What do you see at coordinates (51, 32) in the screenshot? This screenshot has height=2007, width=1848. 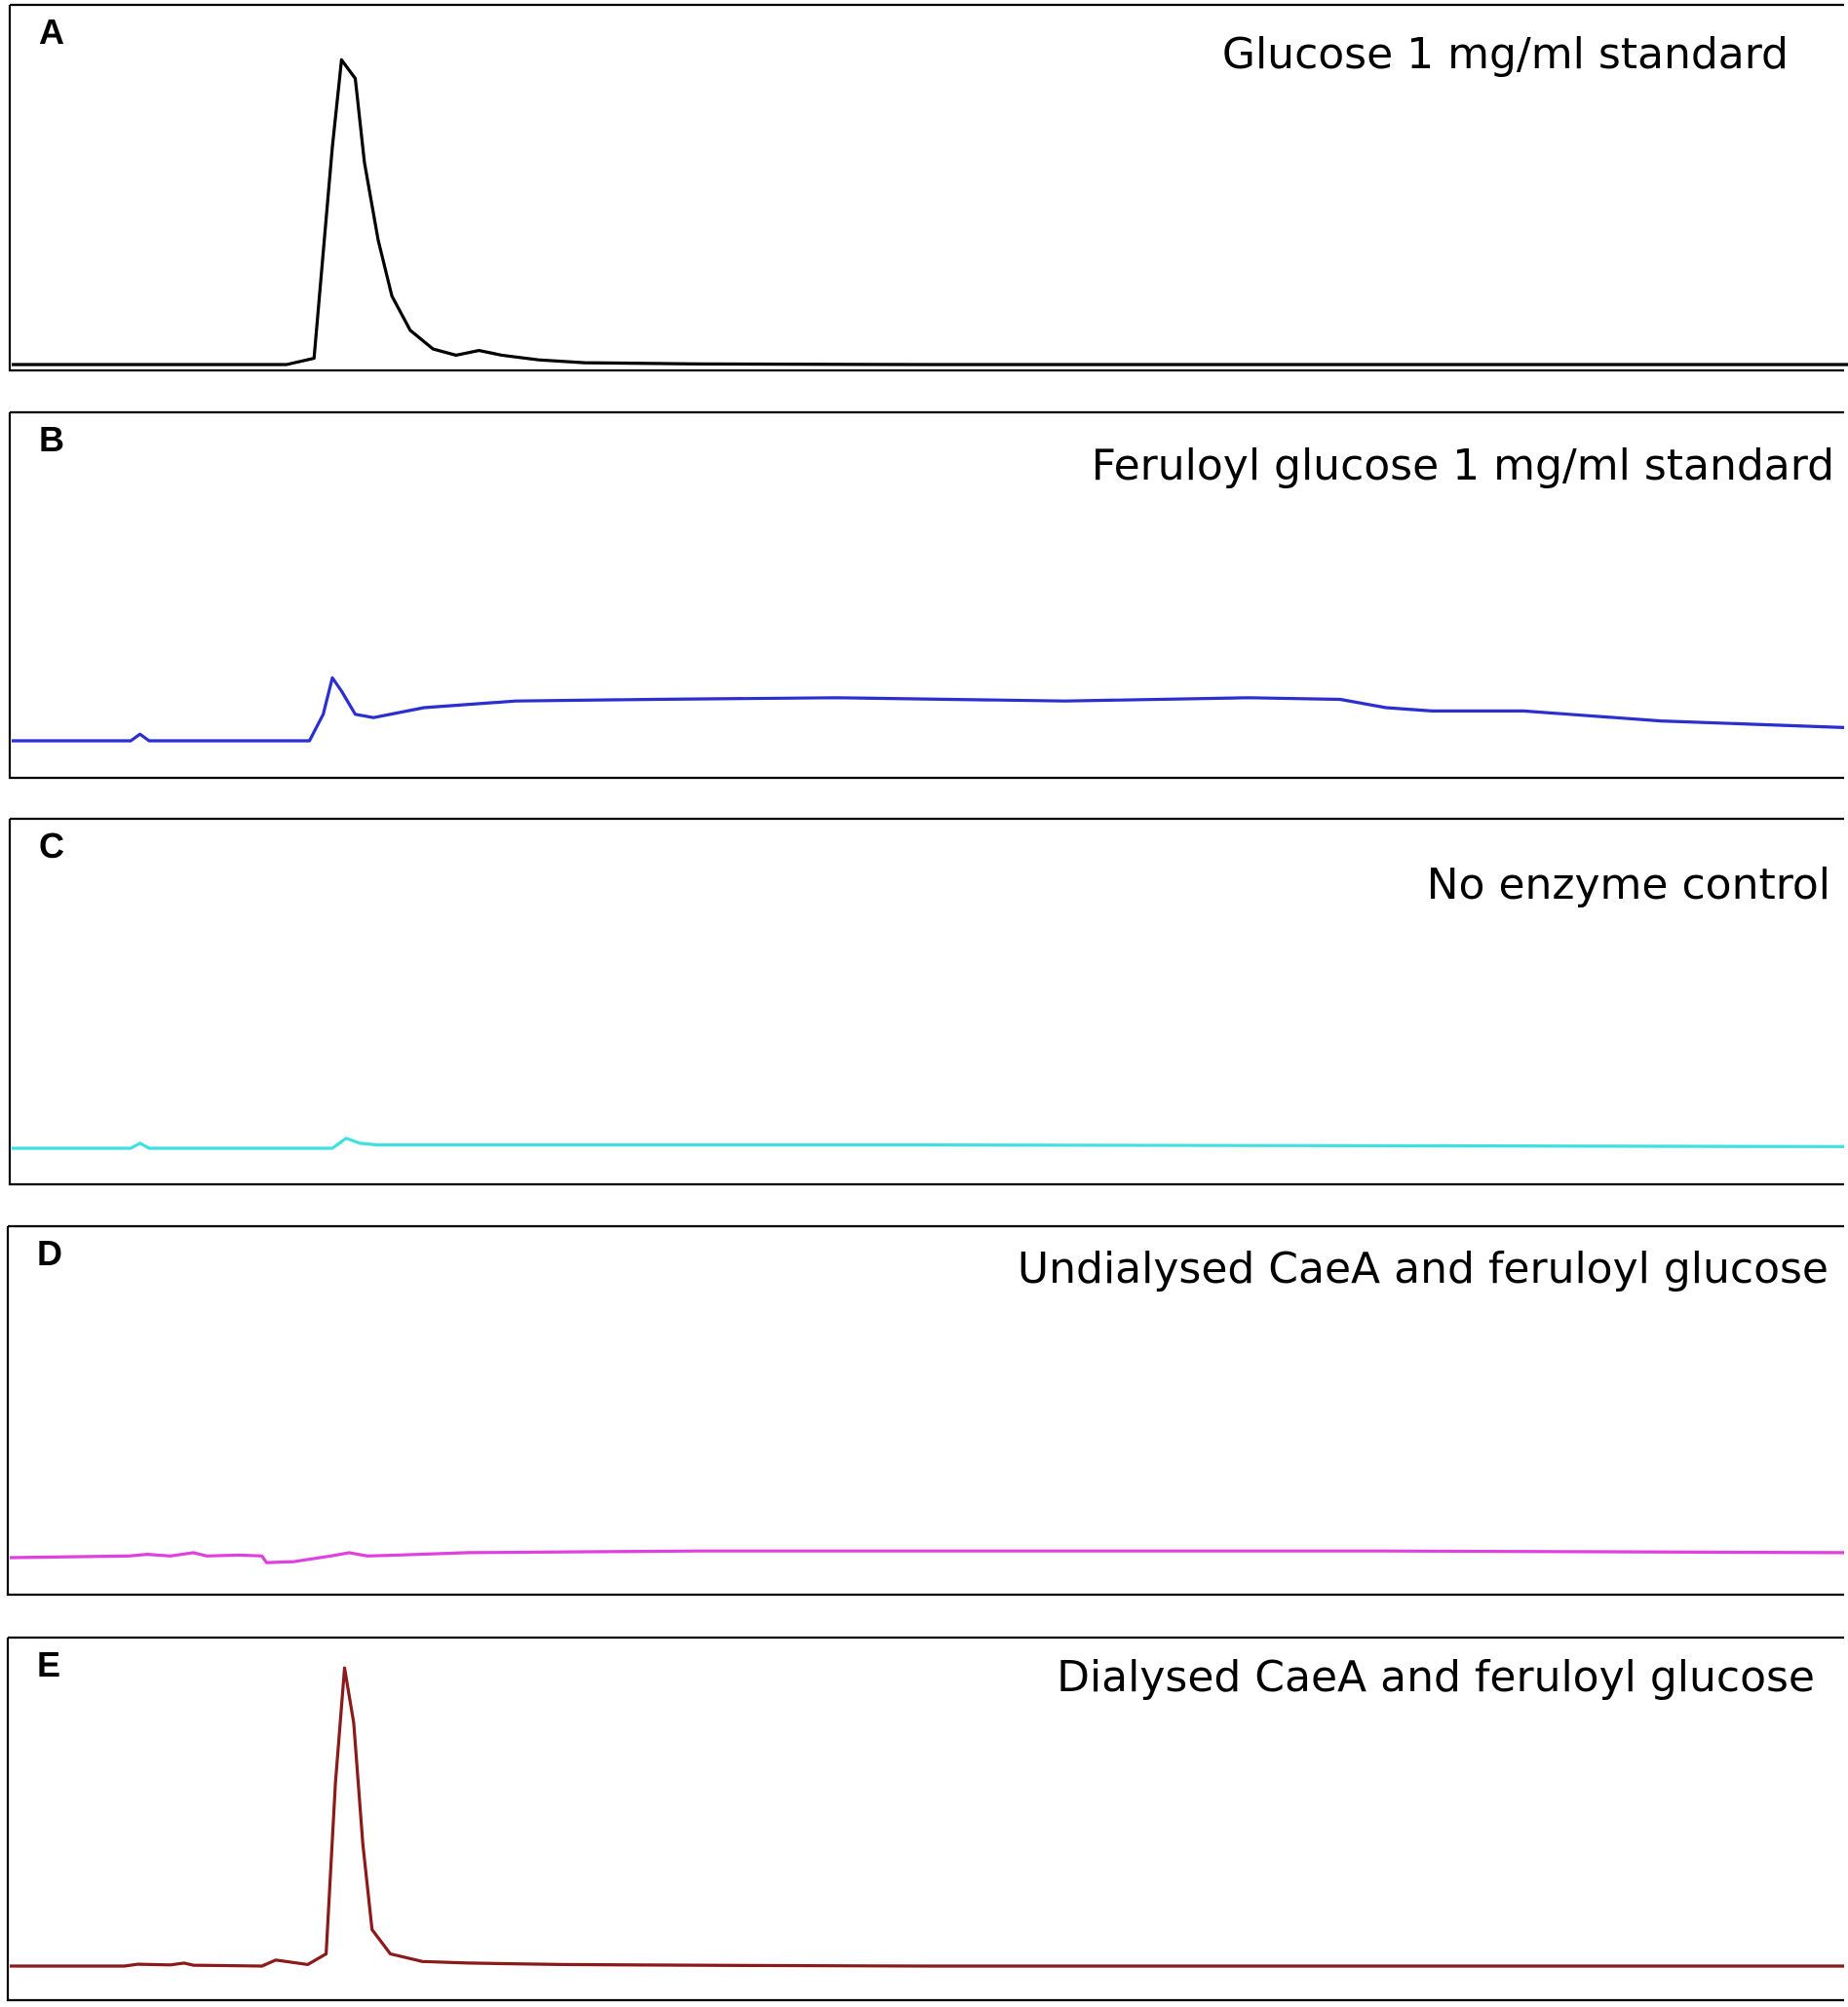 I see `panel-a-label: A` at bounding box center [51, 32].